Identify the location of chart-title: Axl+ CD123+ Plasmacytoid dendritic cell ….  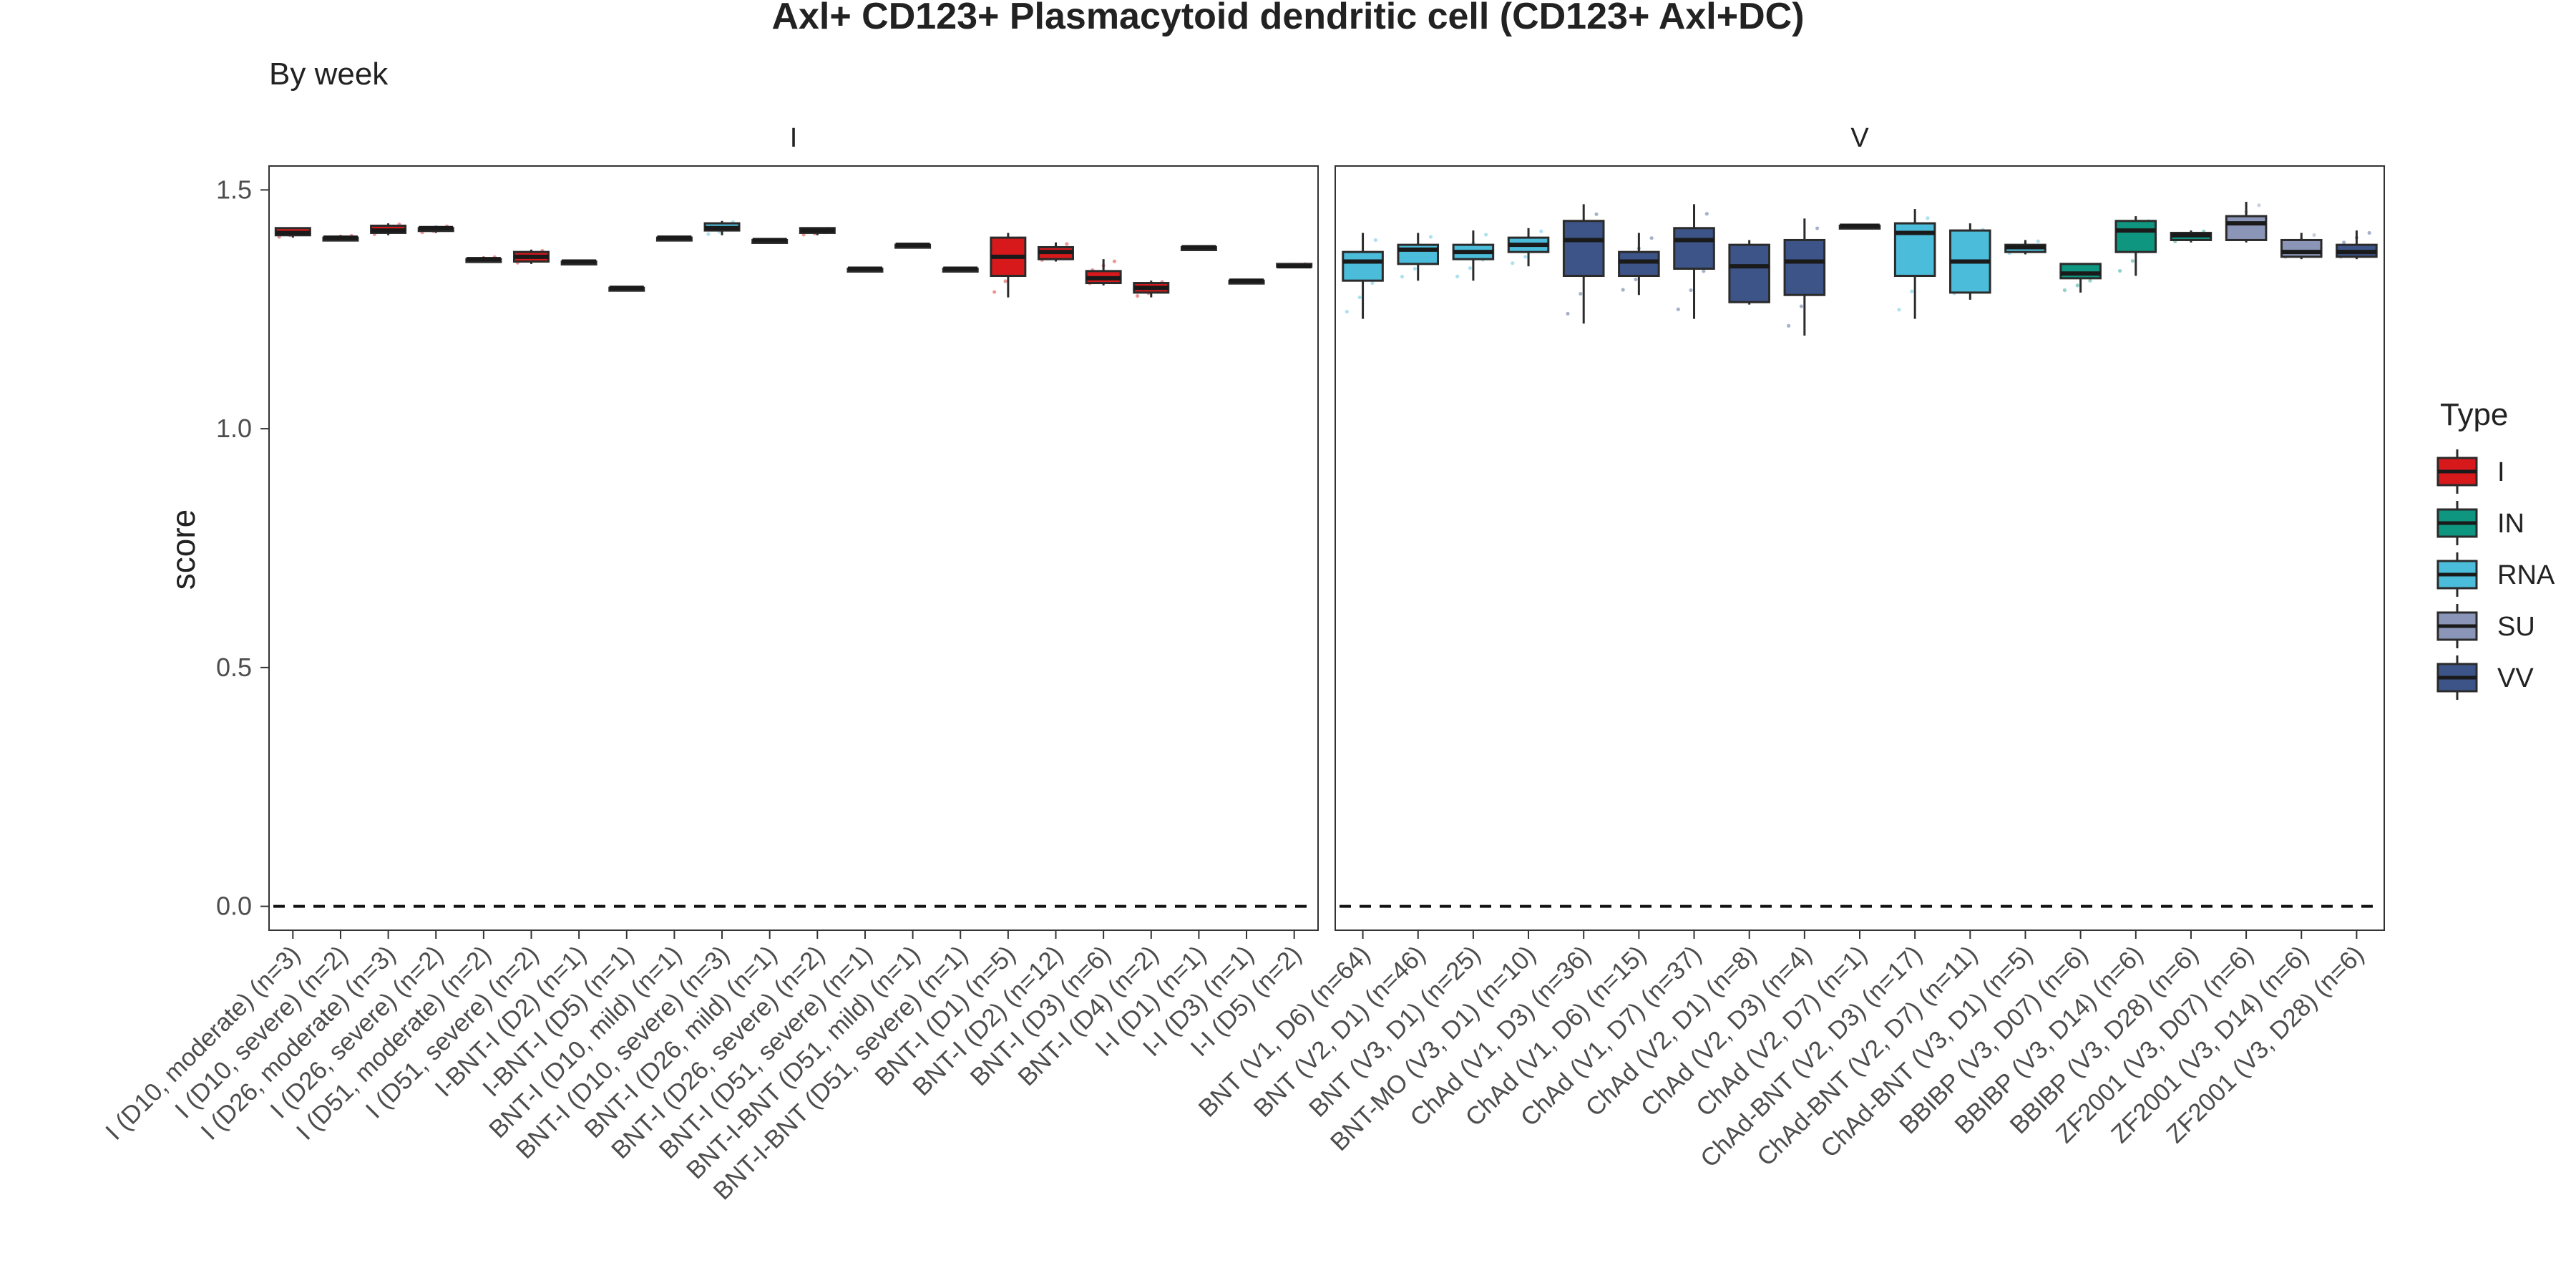
(1287, 18).